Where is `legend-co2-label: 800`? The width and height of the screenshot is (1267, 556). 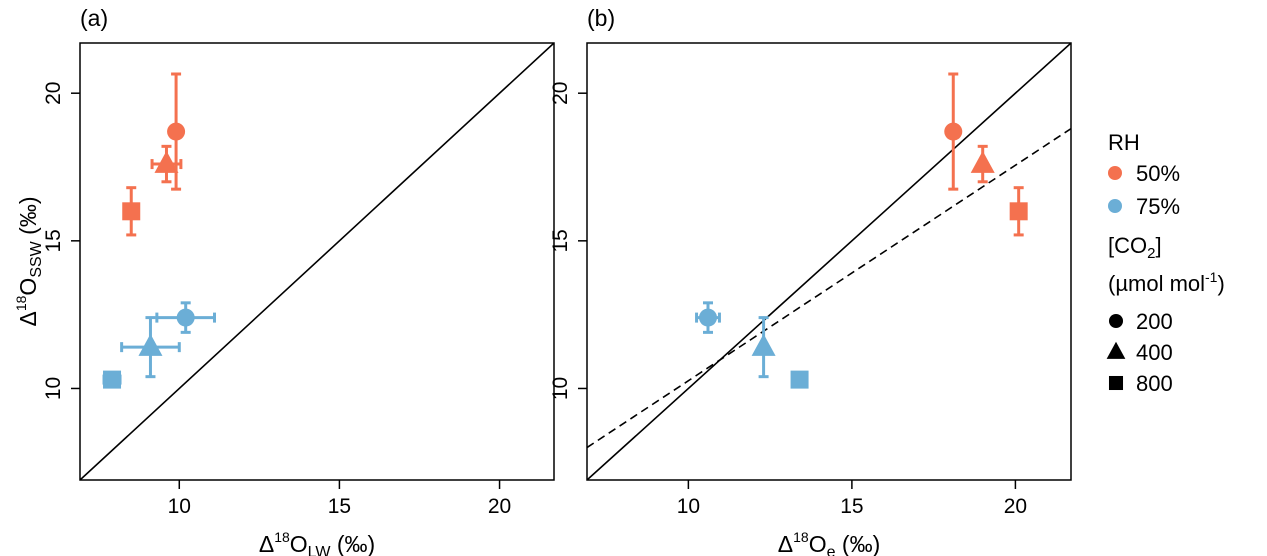
legend-co2-label: 800 is located at coordinates (1154, 383).